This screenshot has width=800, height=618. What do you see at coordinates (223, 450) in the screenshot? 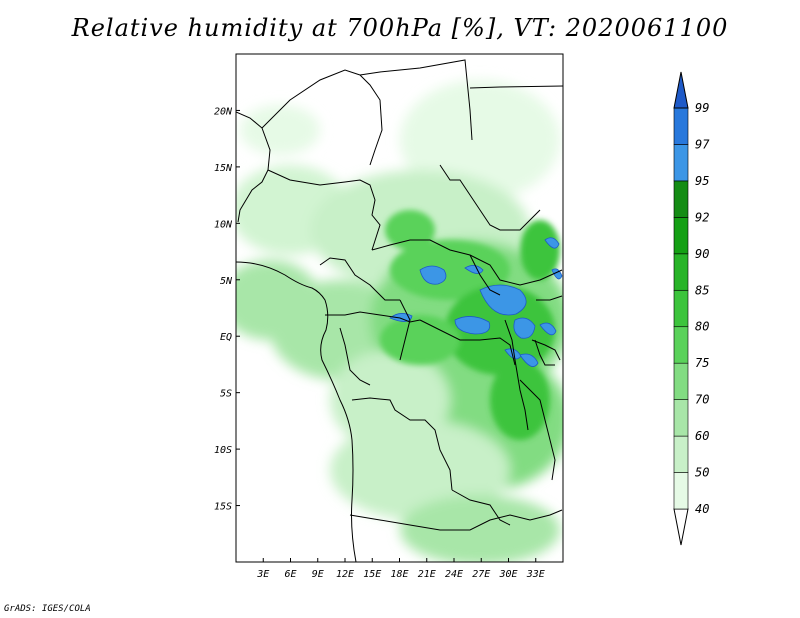
I see `y-tick-label: 10S` at bounding box center [223, 450].